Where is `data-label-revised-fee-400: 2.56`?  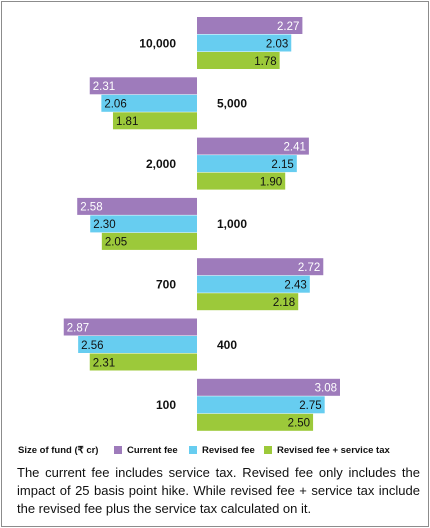
data-label-revised-fee-400: 2.56 is located at coordinates (92, 346).